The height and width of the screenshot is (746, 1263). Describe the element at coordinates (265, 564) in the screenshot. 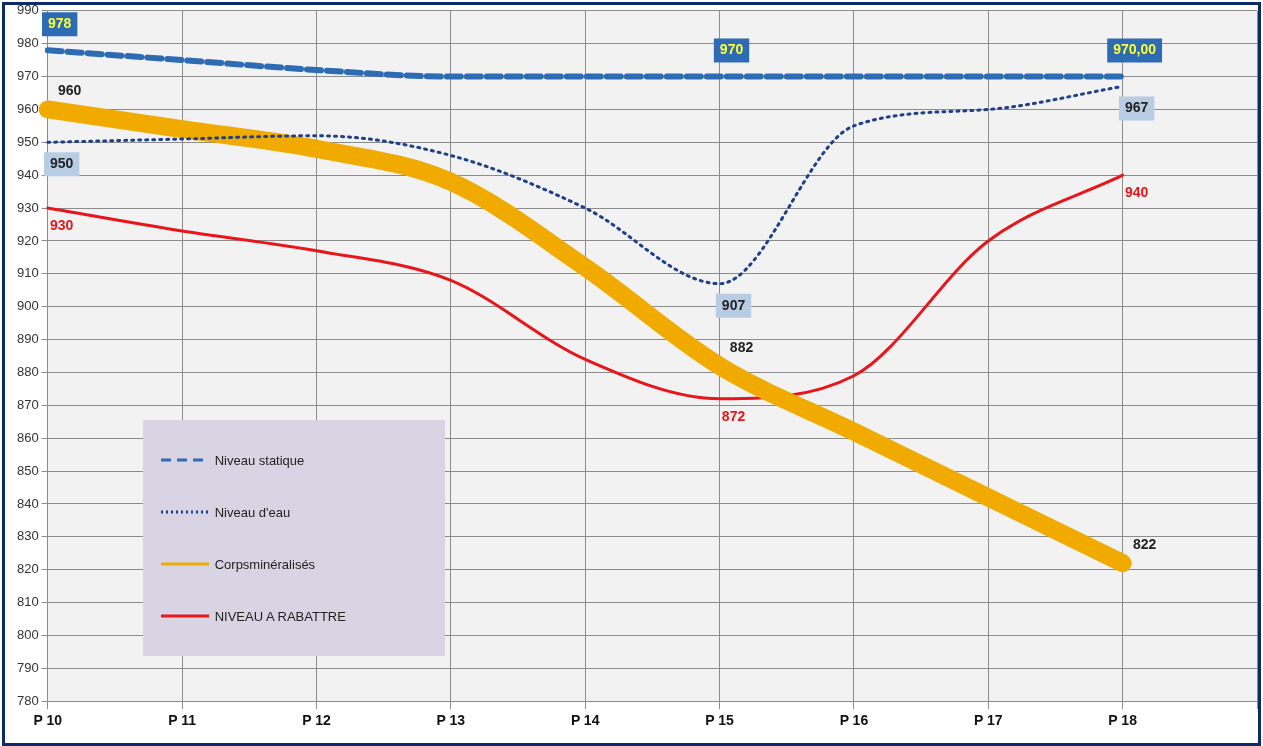

I see `legend-label: Corpsminéralisés` at that location.